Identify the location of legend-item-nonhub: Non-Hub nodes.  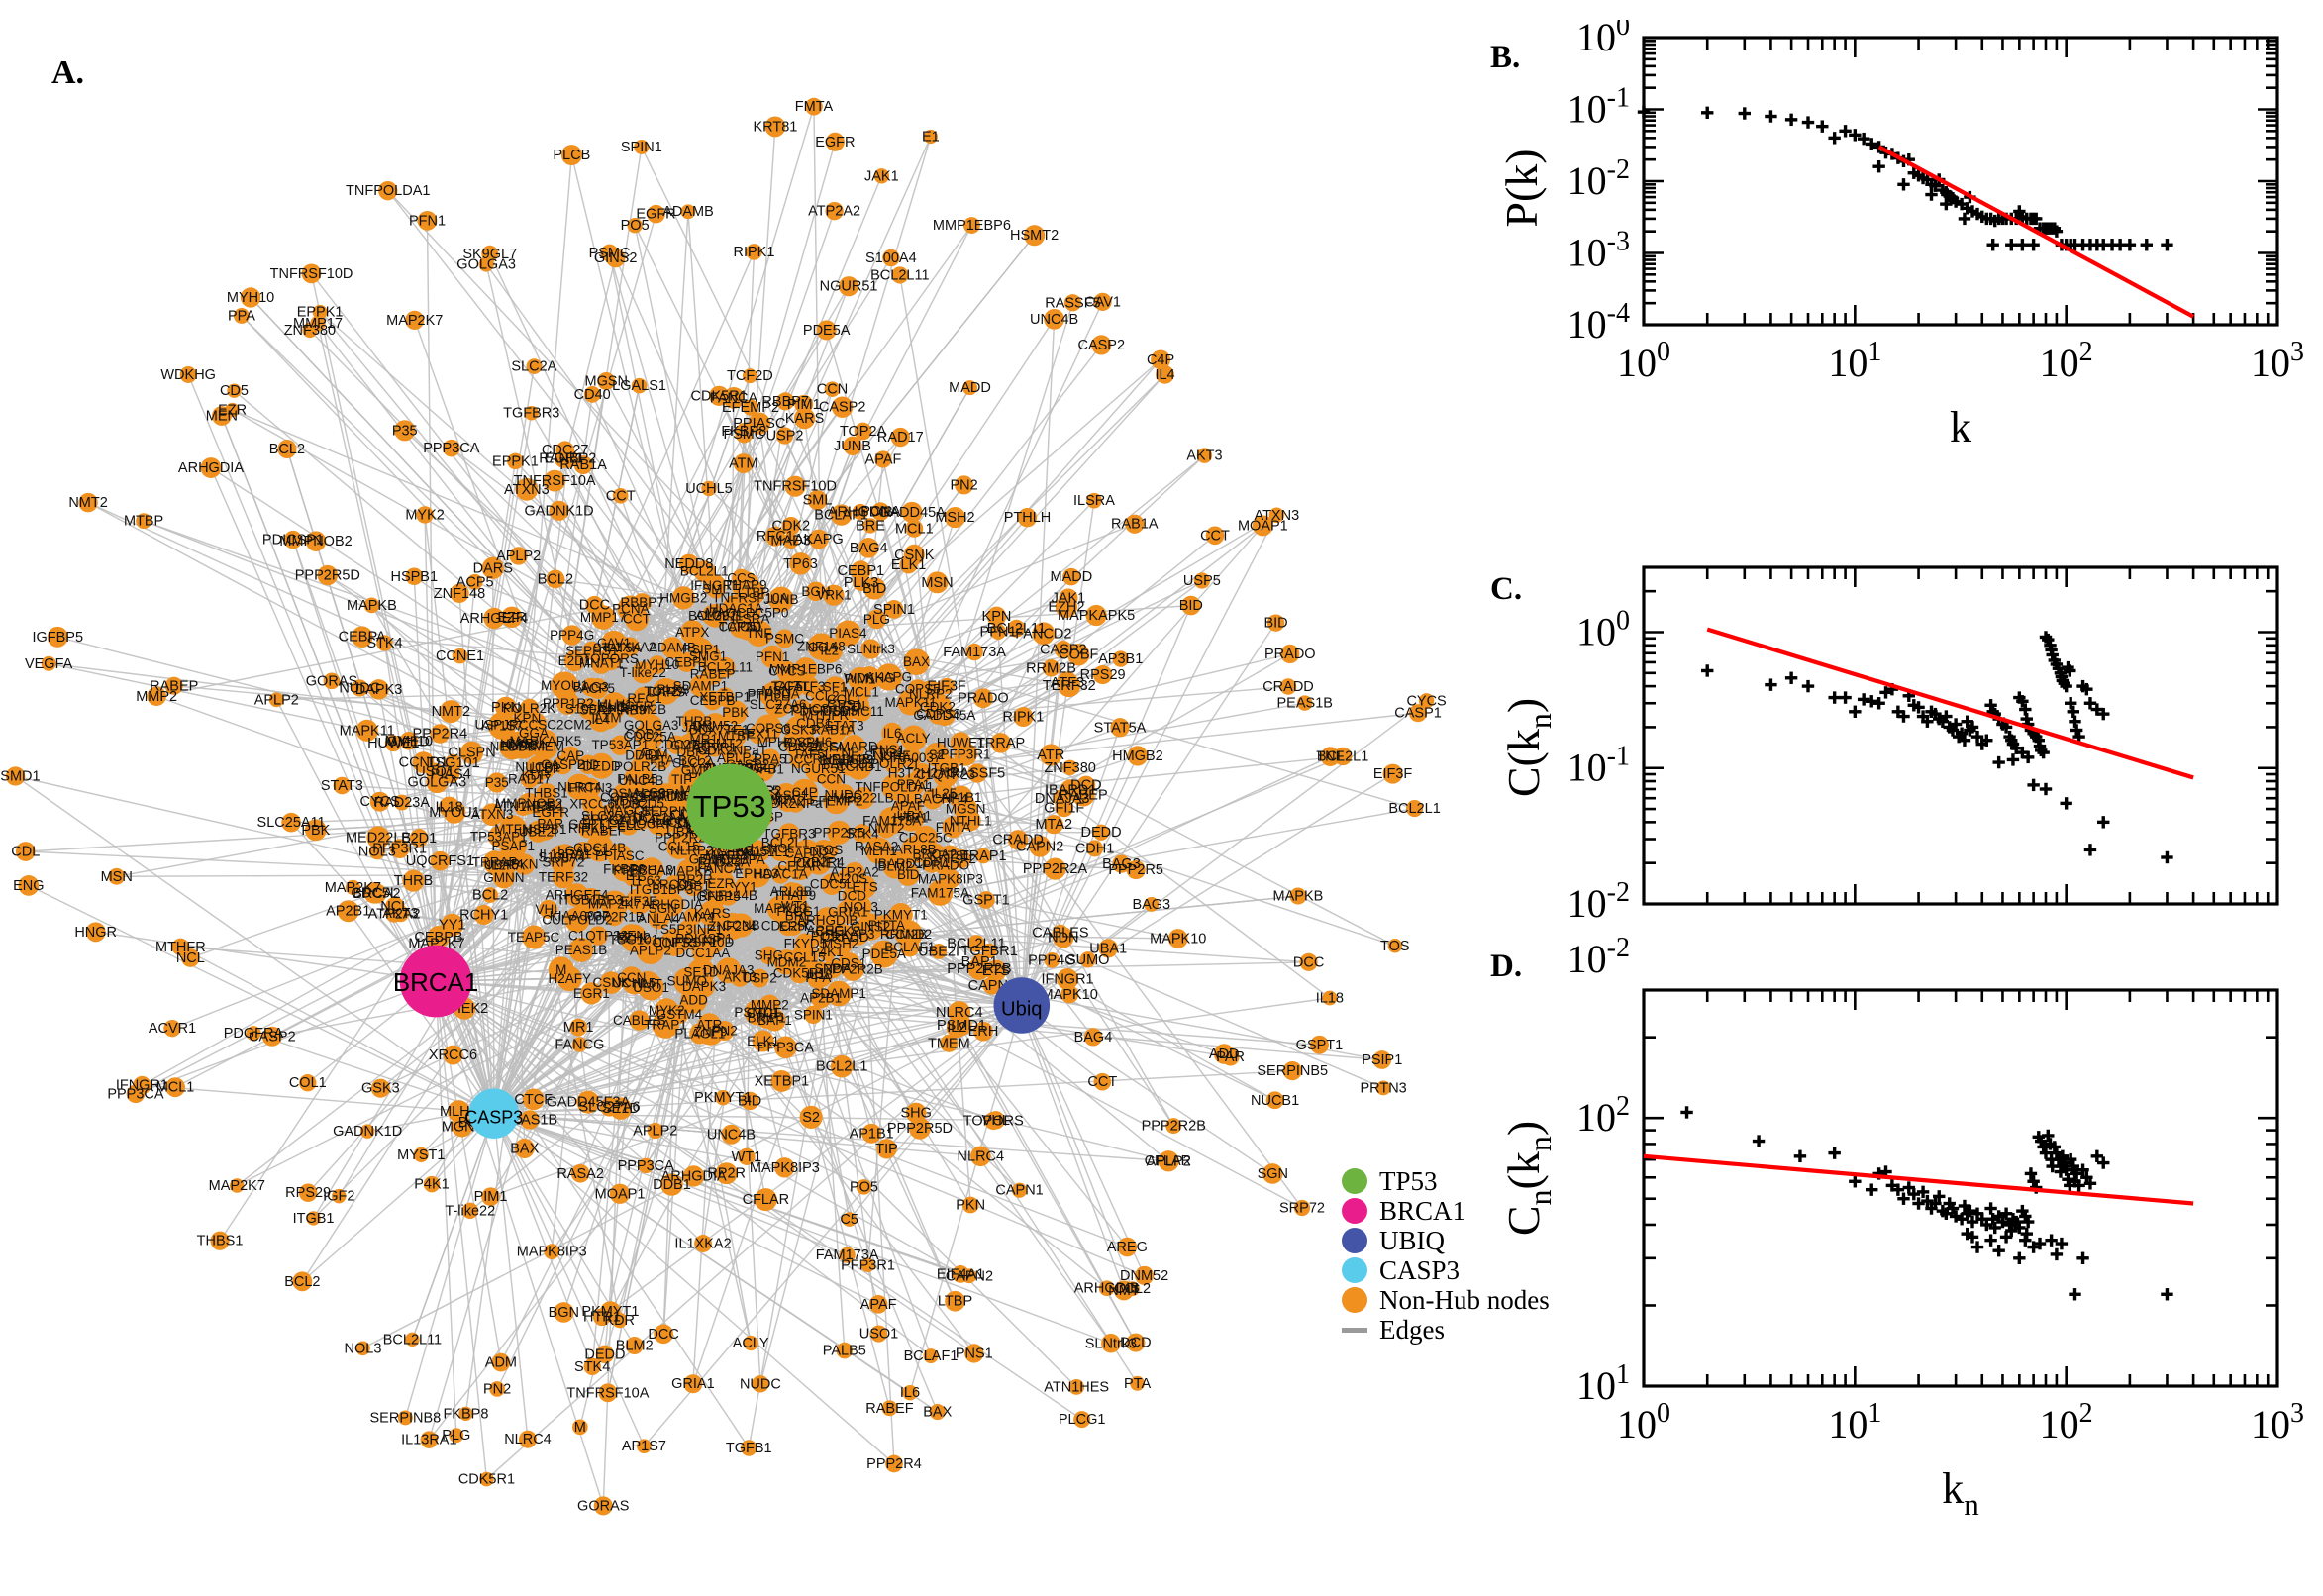
(1446, 1300).